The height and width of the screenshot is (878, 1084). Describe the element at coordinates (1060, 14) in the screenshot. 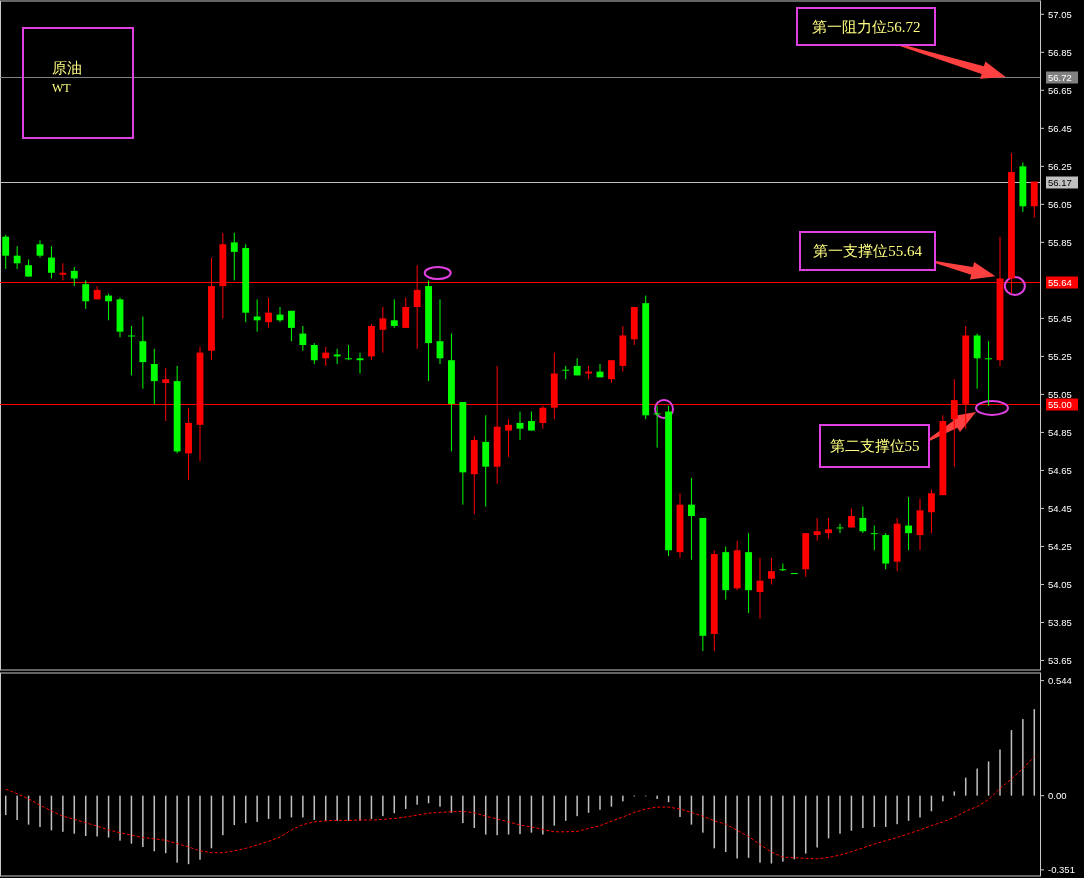

I see `y-tick-label: 57.05` at that location.